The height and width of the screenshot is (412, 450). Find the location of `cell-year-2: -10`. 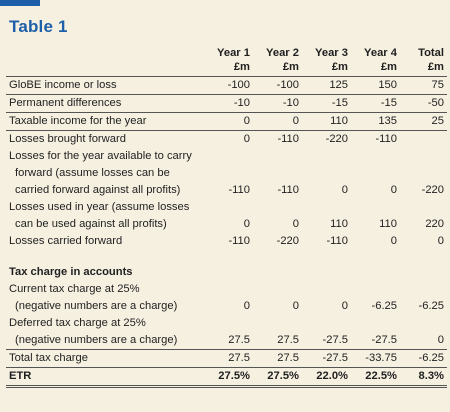

cell-year-2: -10 is located at coordinates (277, 103).